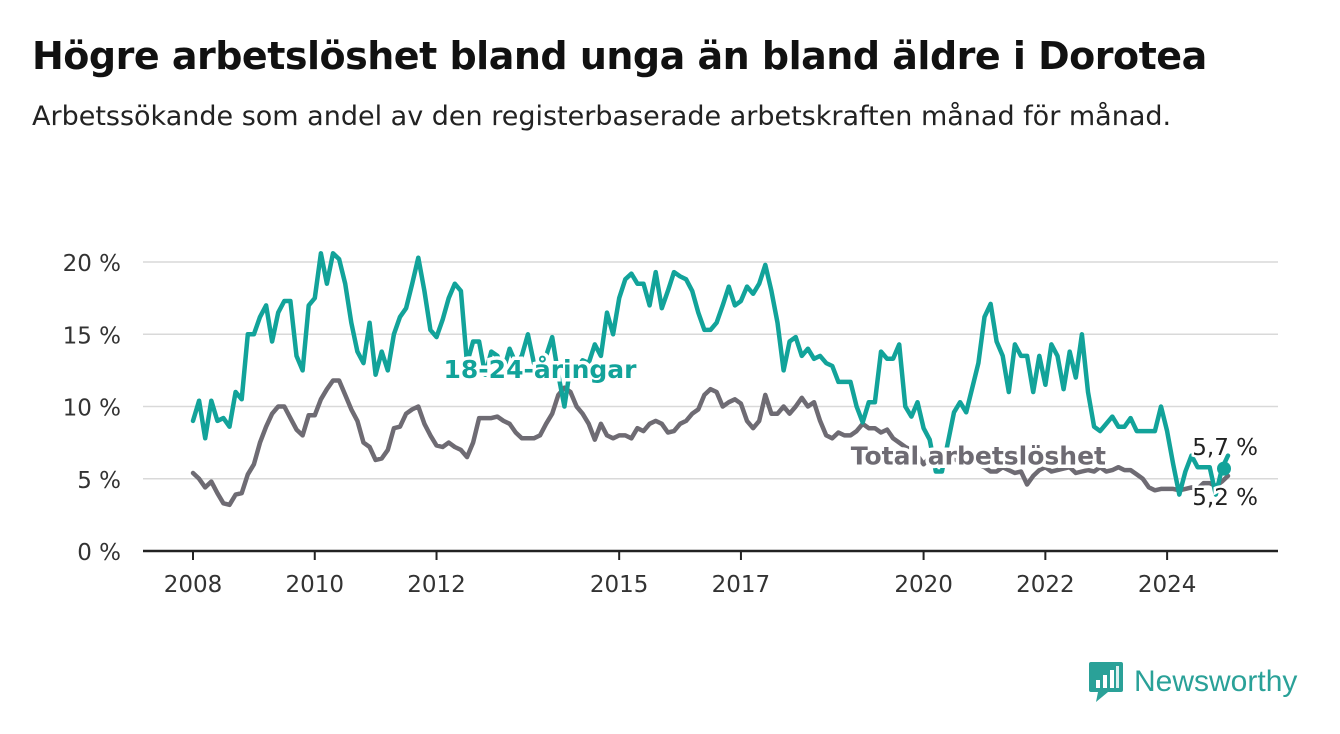 The width and height of the screenshot is (1340, 734). What do you see at coordinates (92, 264) in the screenshot?
I see `y-tick-label: 20 %` at bounding box center [92, 264].